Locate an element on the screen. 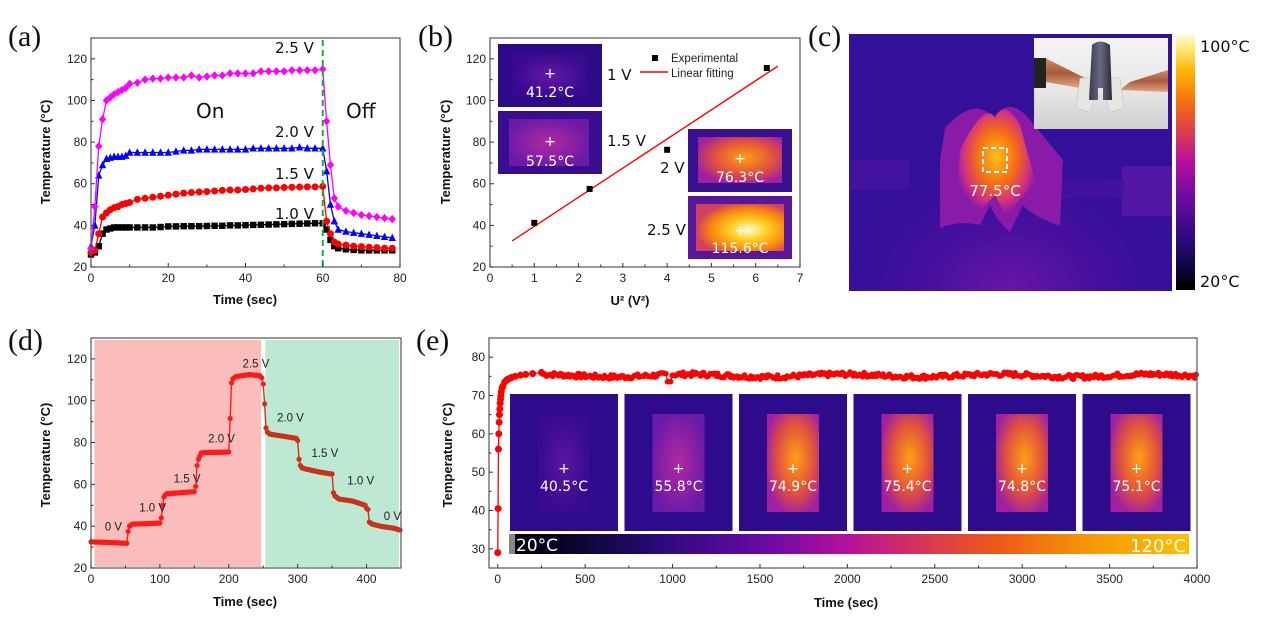  right-copper-clip is located at coordinates (1144, 81).